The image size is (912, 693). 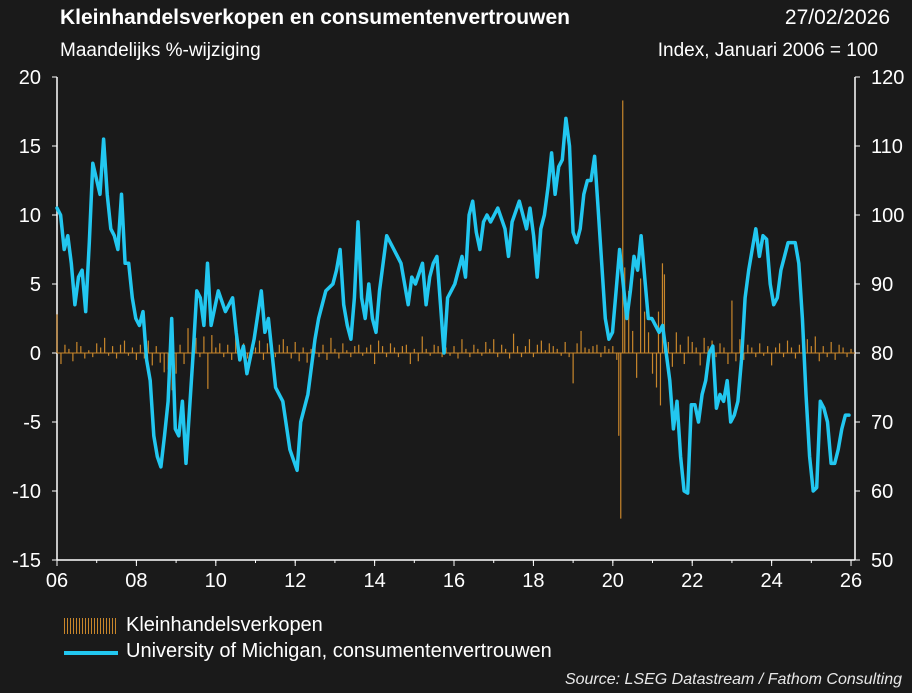 What do you see at coordinates (160, 50) in the screenshot?
I see `left-axis-subtitle: Maandelijks %-wijziging` at bounding box center [160, 50].